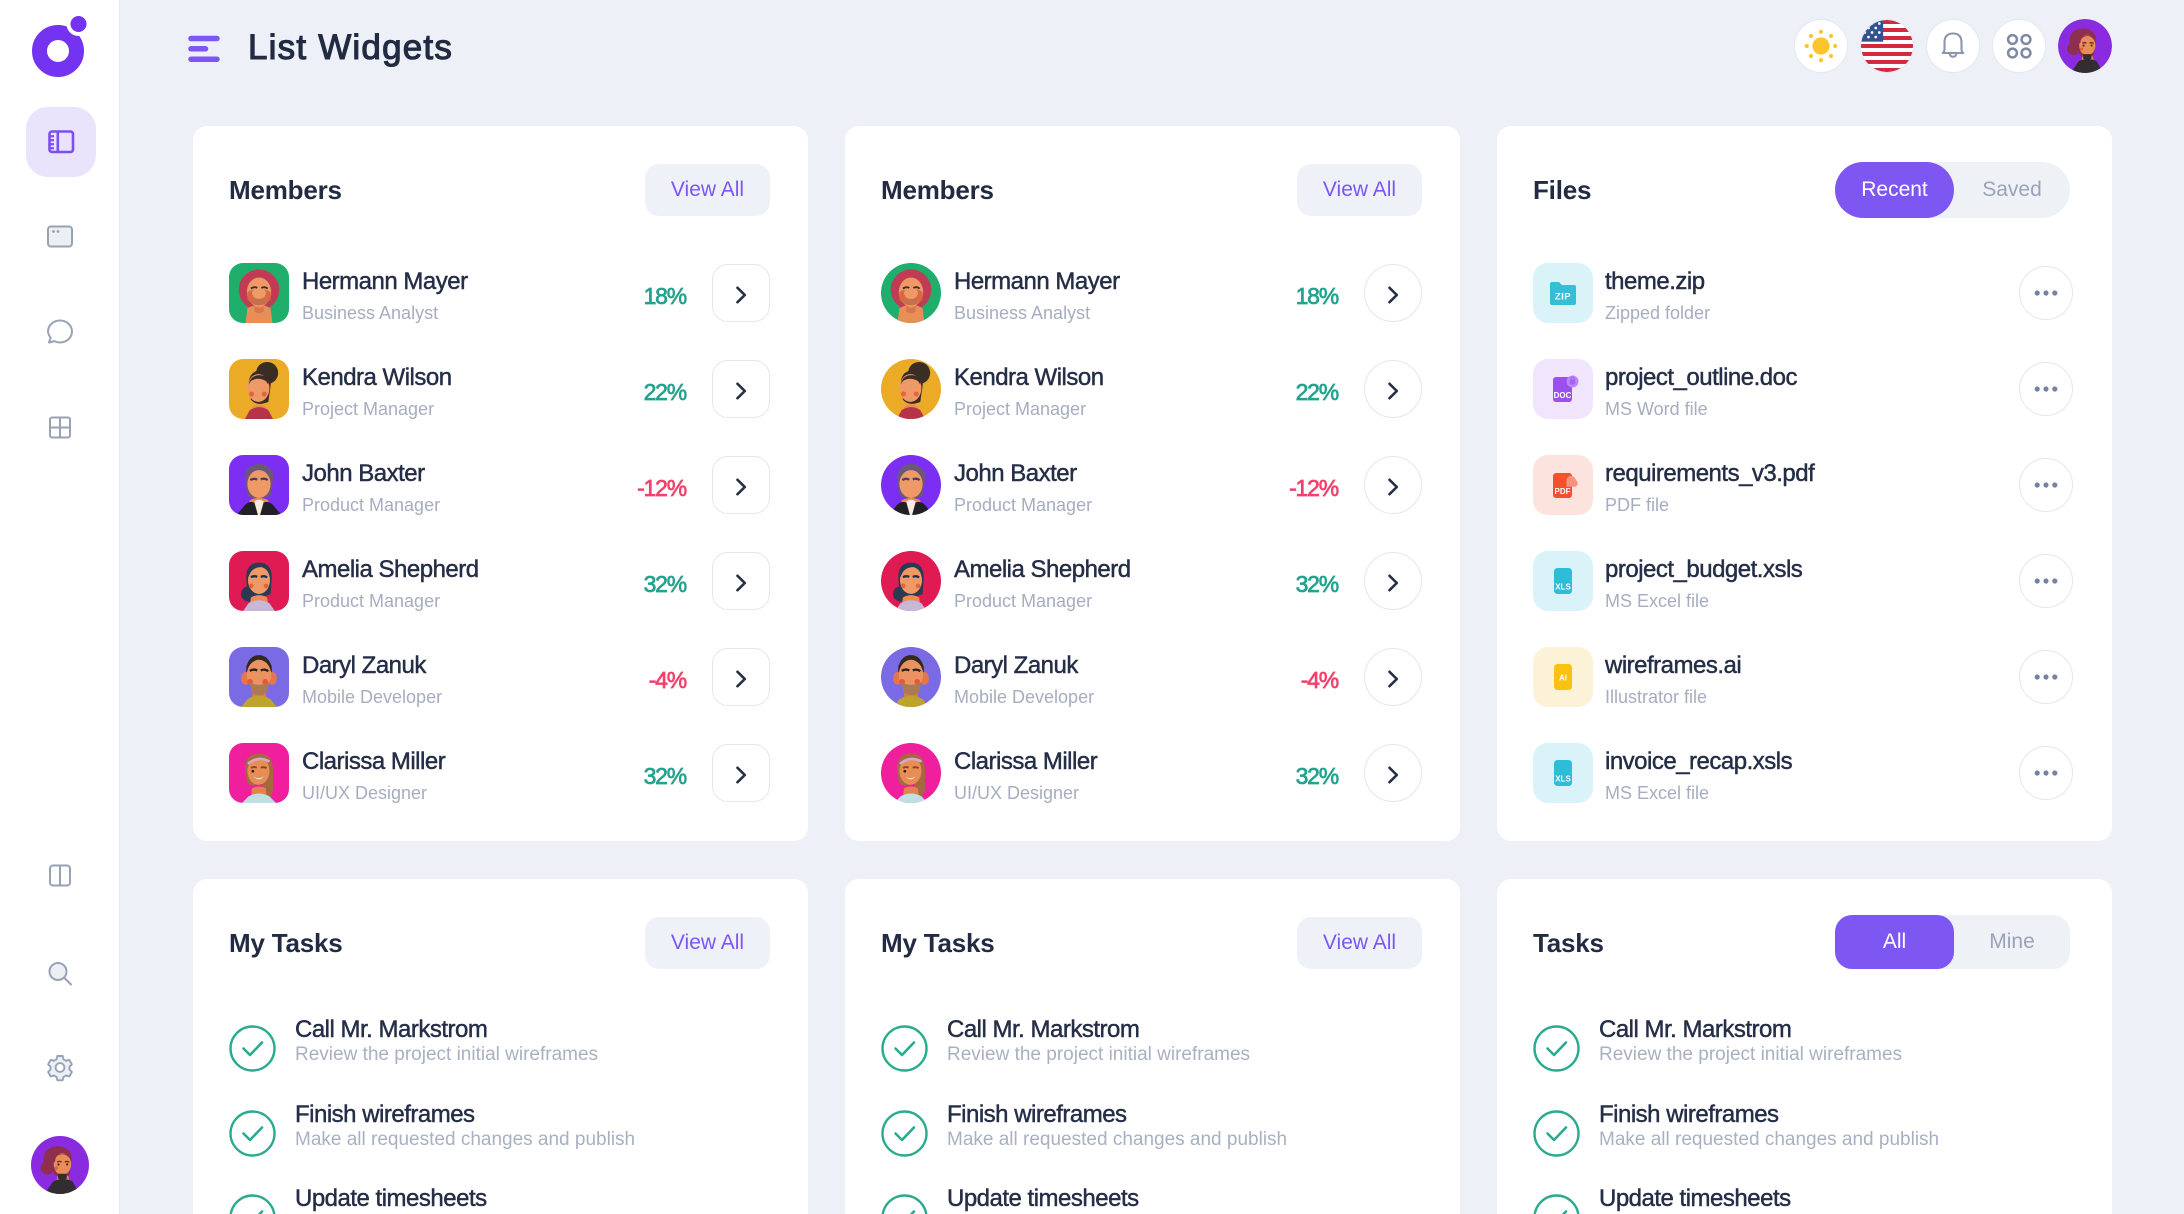 Image resolution: width=2184 pixels, height=1214 pixels. I want to click on svg-text: PDF, so click(1563, 491).